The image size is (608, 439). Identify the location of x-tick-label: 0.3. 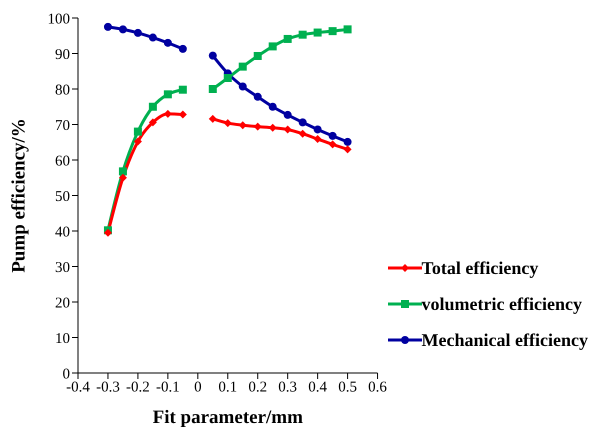
(288, 388).